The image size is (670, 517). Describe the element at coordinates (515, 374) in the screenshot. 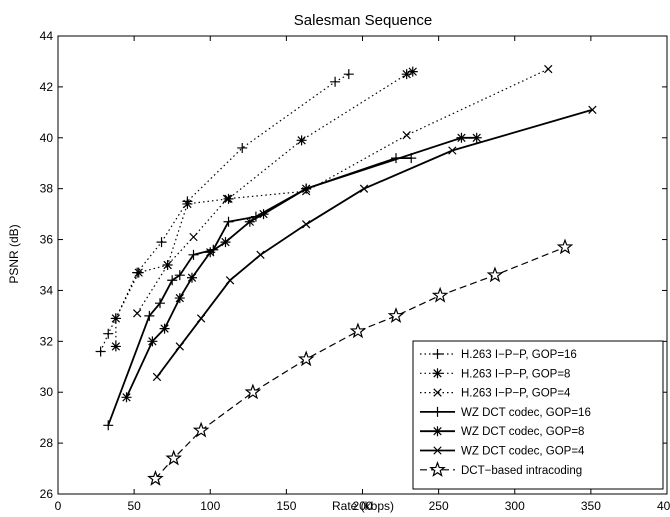

I see `legend-label: H.263 I−P−P, GOP=8` at that location.